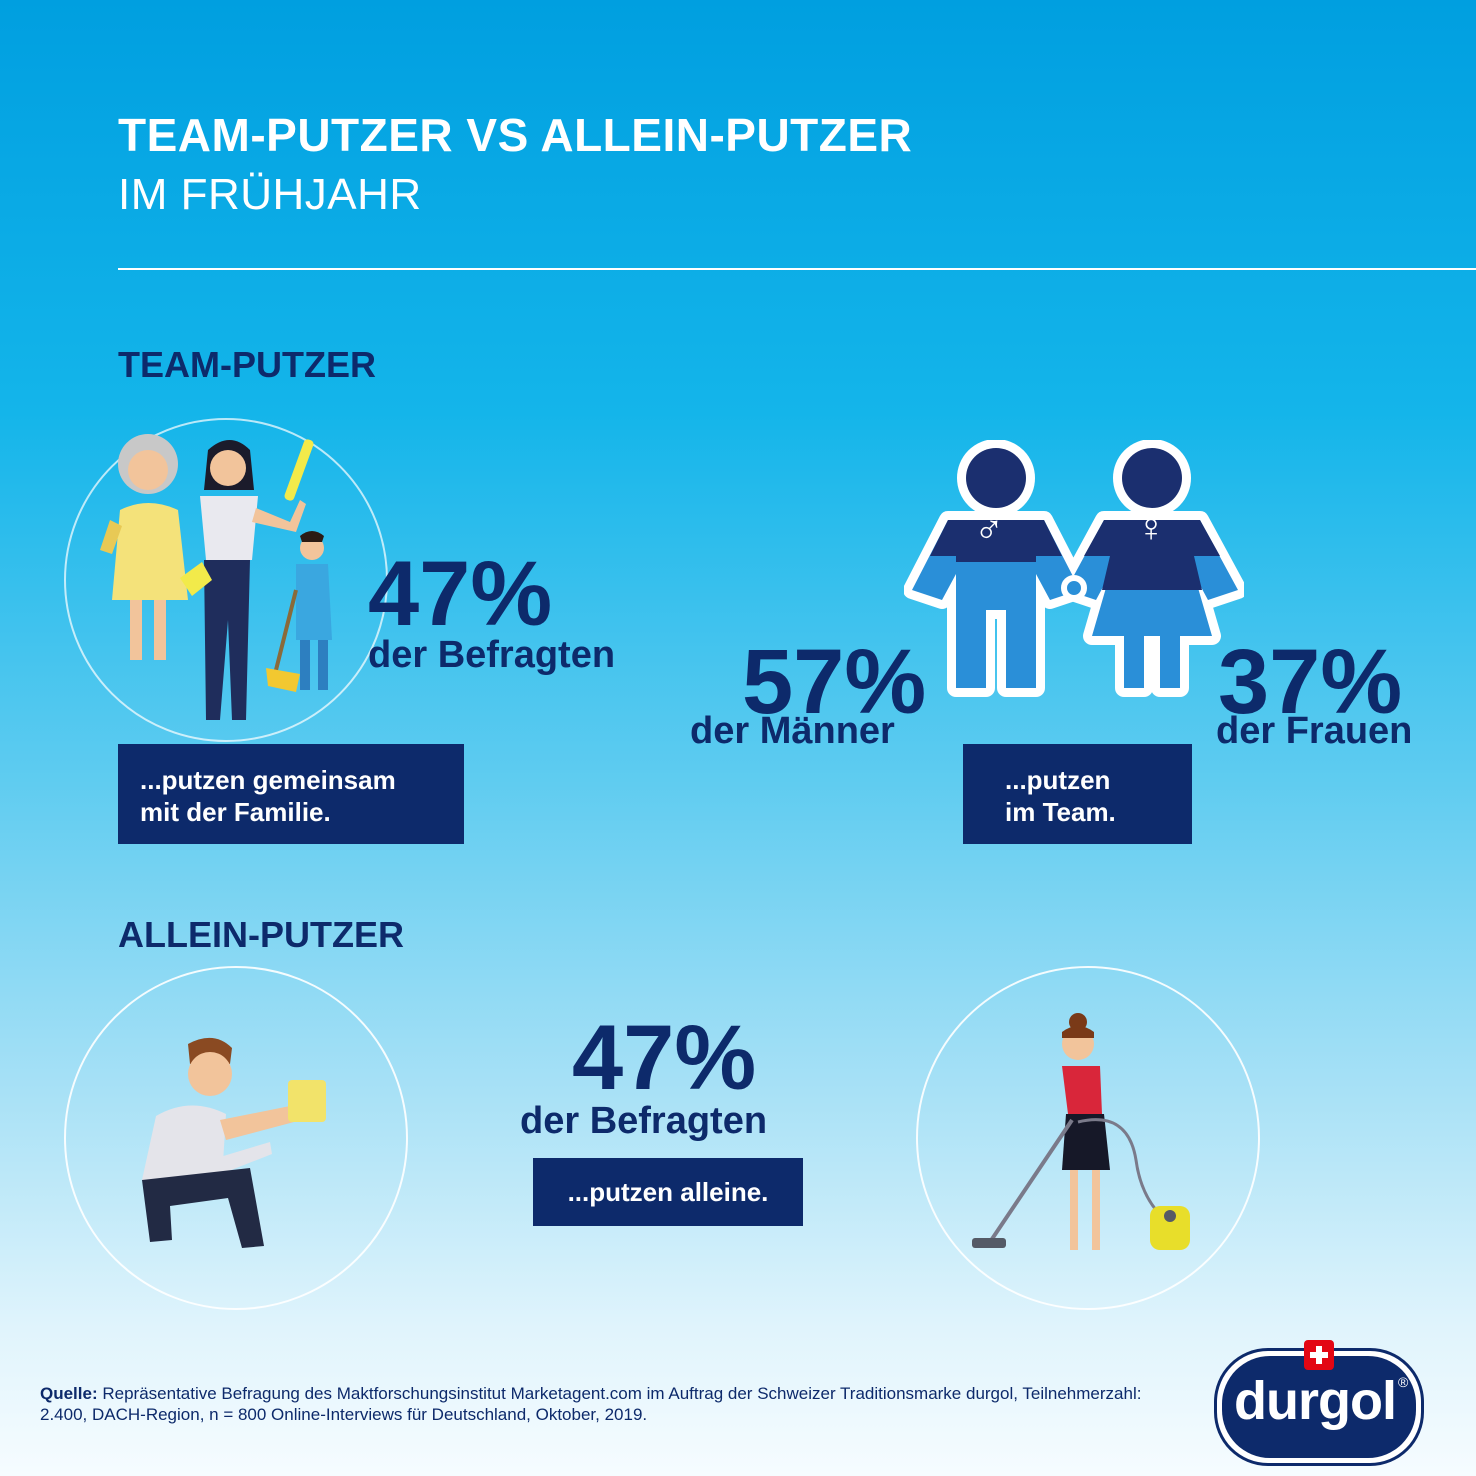 This screenshot has height=1476, width=1476. I want to click on family-circle, so click(226, 580).